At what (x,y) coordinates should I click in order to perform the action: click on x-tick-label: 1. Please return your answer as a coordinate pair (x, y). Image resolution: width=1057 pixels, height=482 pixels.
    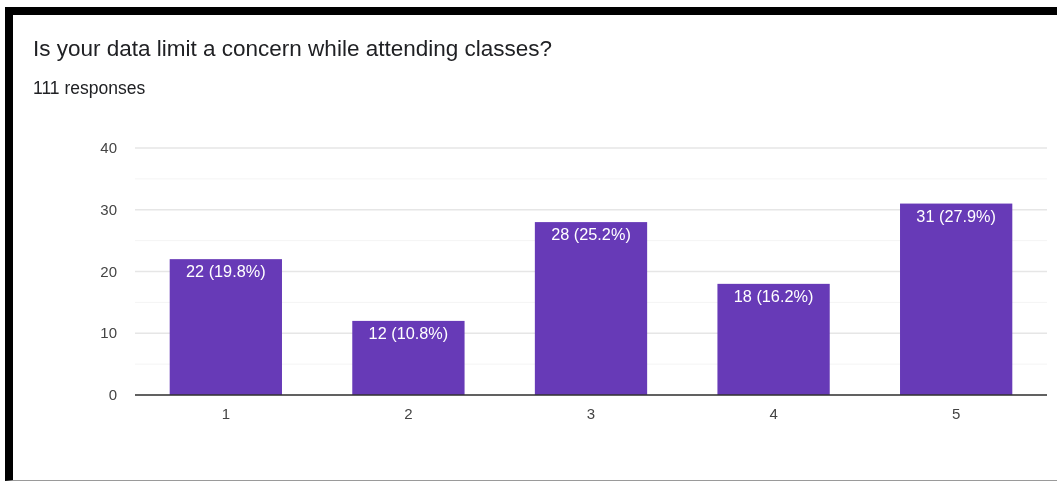
    Looking at the image, I should click on (226, 413).